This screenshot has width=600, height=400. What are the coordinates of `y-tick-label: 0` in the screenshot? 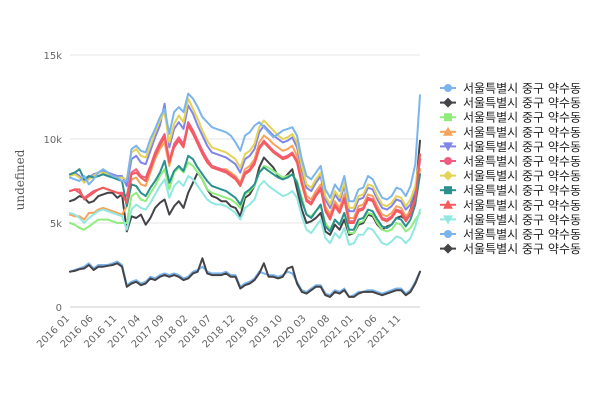 It's located at (59, 308).